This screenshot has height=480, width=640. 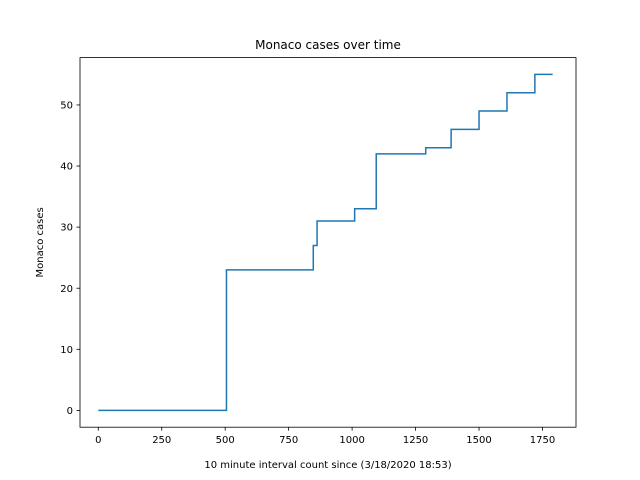 I want to click on x-tick-label: 1750, so click(x=542, y=440).